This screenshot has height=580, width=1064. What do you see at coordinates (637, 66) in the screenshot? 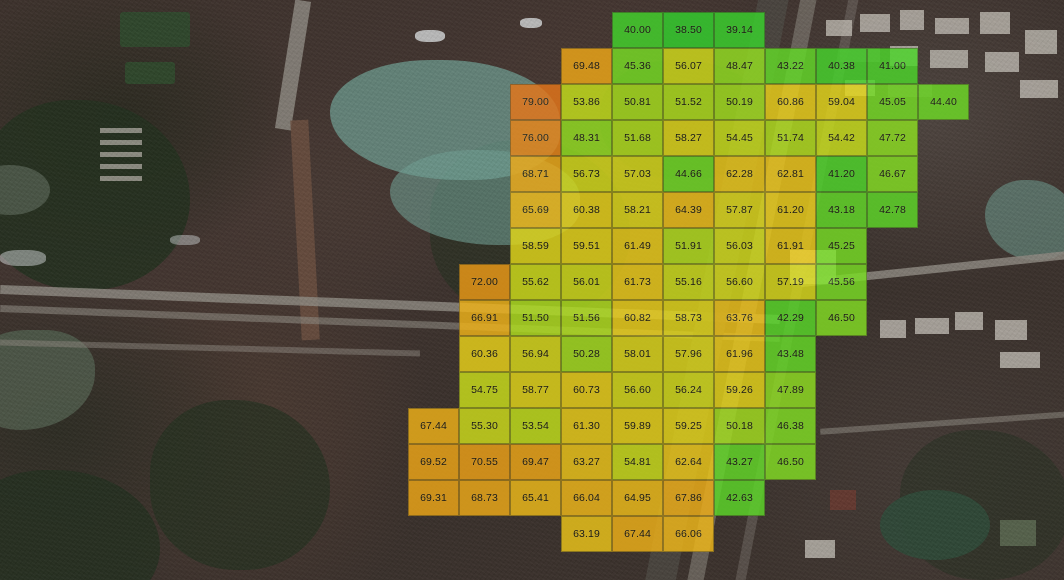
I see `heatmap-cell: 45.36` at bounding box center [637, 66].